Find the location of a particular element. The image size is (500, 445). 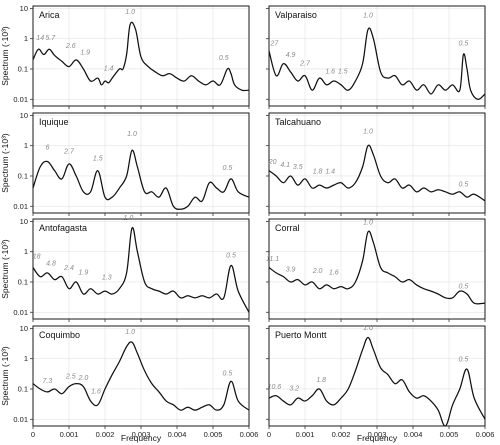

peak-label: 18 is located at coordinates (37, 256).